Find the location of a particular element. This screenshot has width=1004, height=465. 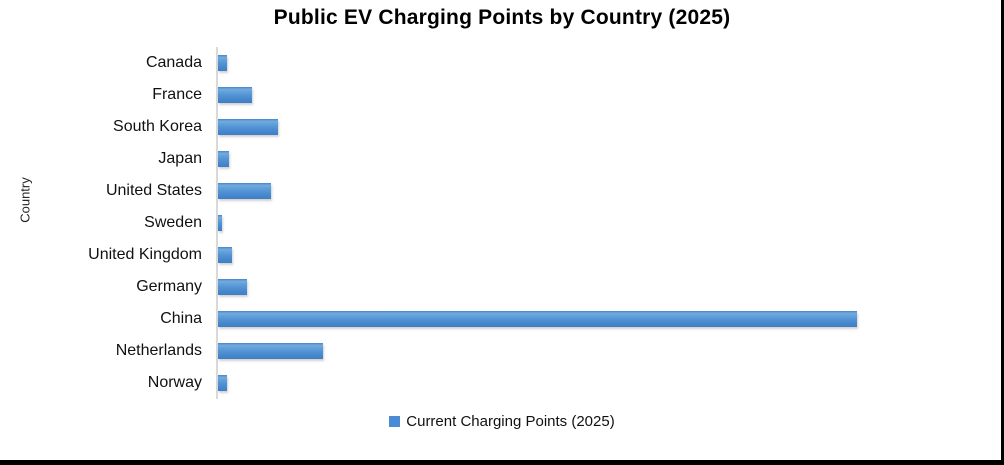

chart-row: Sweden is located at coordinates (500, 223).